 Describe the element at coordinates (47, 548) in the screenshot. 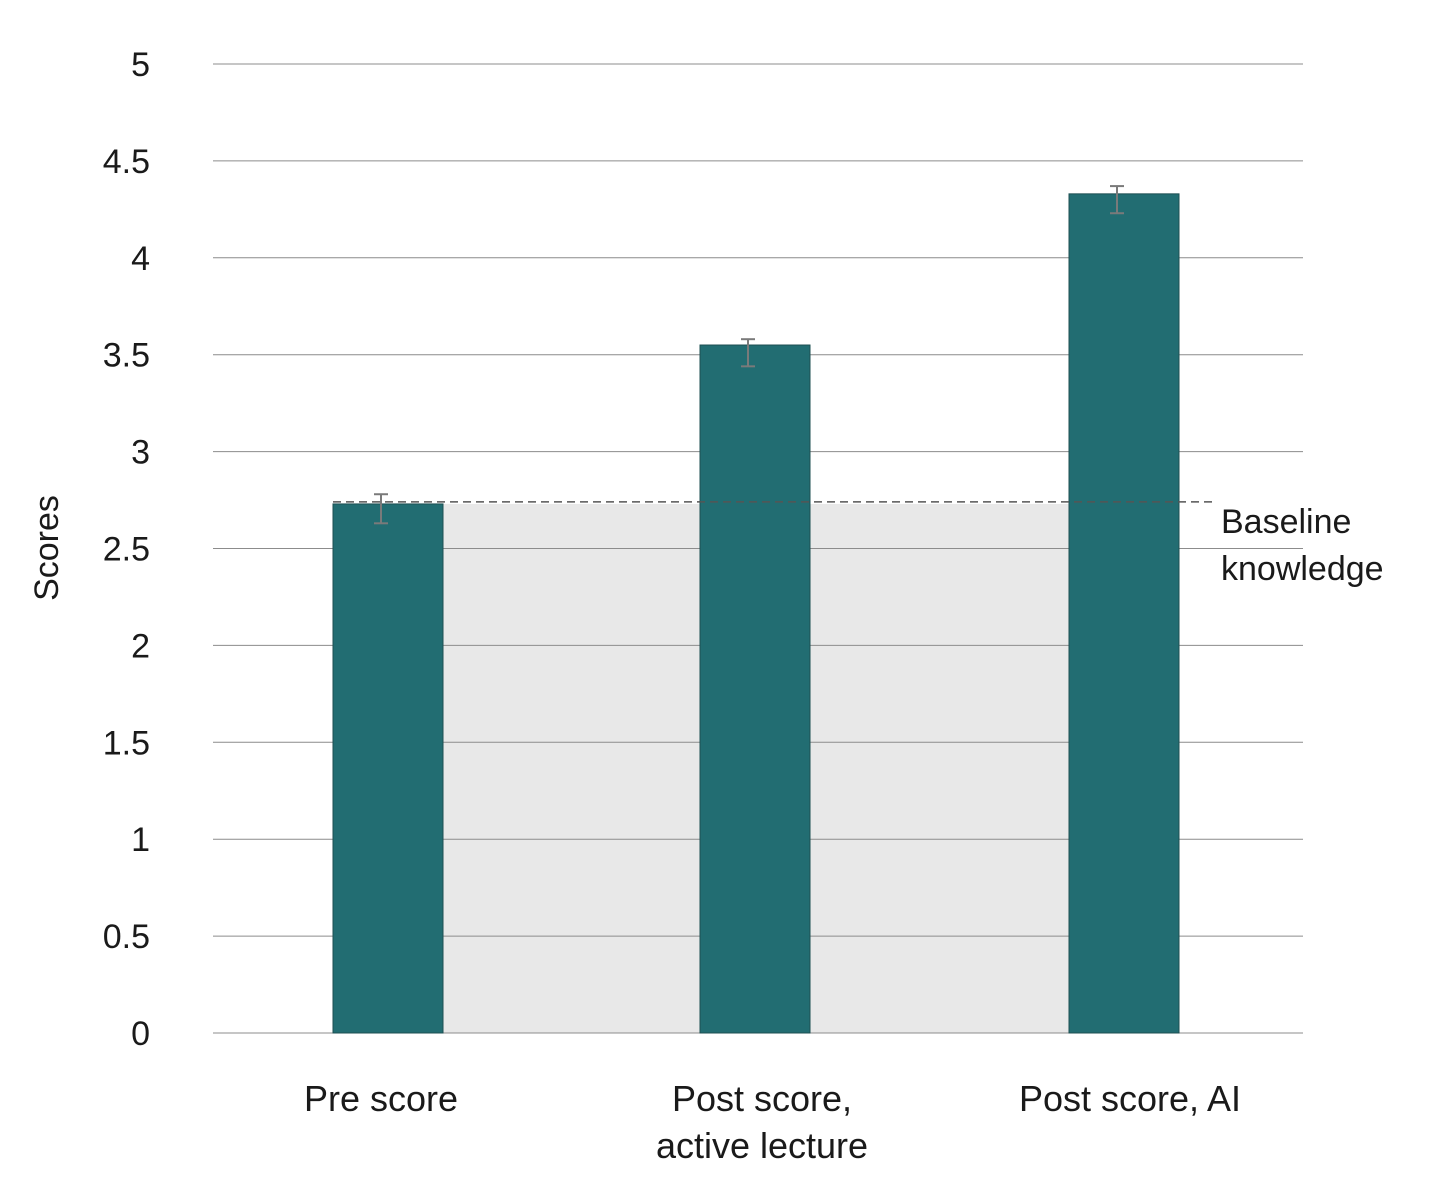

I see `y-axis-title: Scores` at that location.